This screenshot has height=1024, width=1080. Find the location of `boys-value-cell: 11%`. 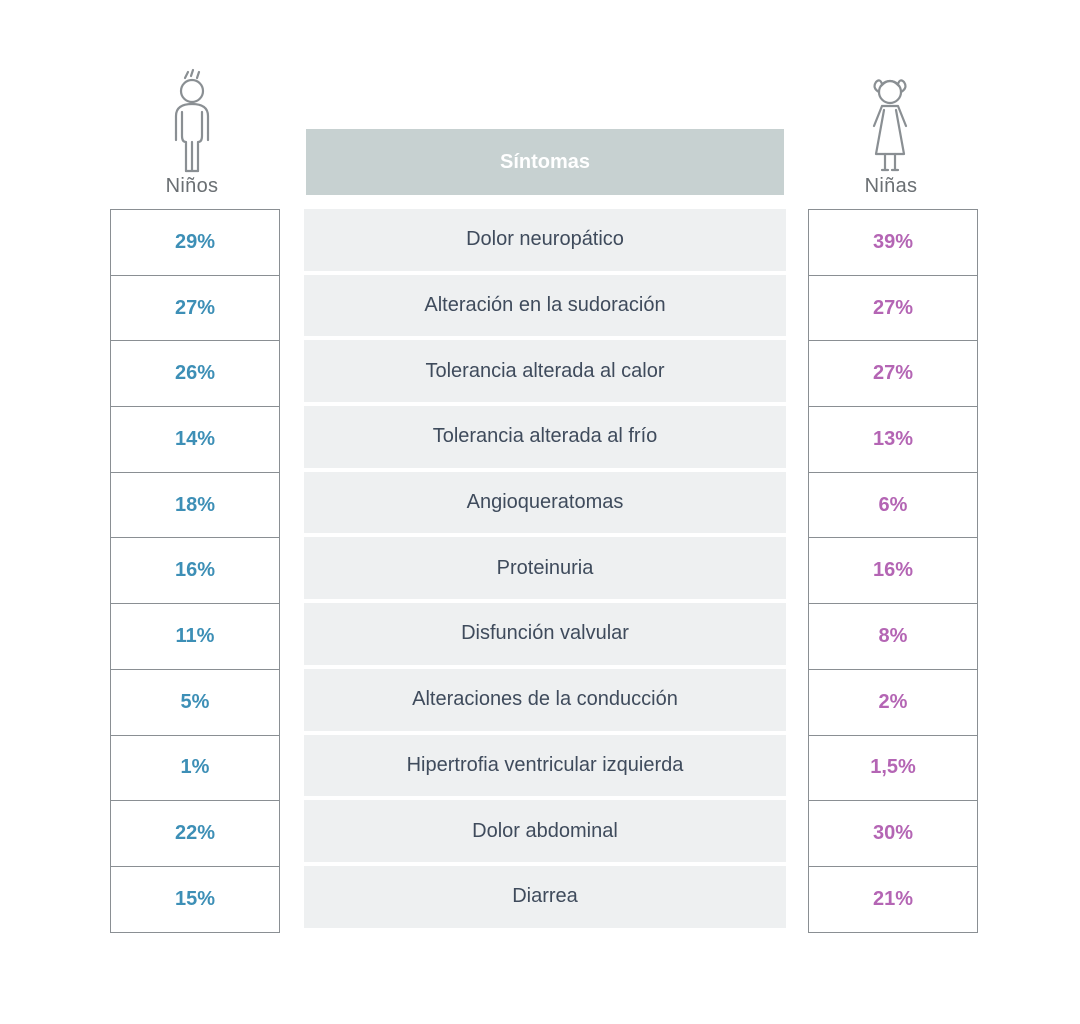

boys-value-cell: 11% is located at coordinates (195, 637).